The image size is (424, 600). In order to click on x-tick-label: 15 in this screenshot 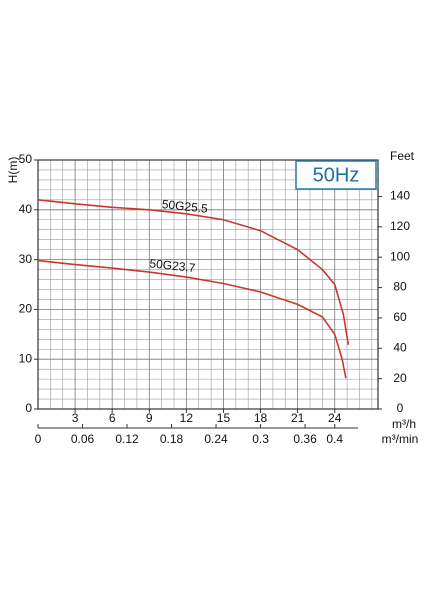, I will do `click(224, 418)`.